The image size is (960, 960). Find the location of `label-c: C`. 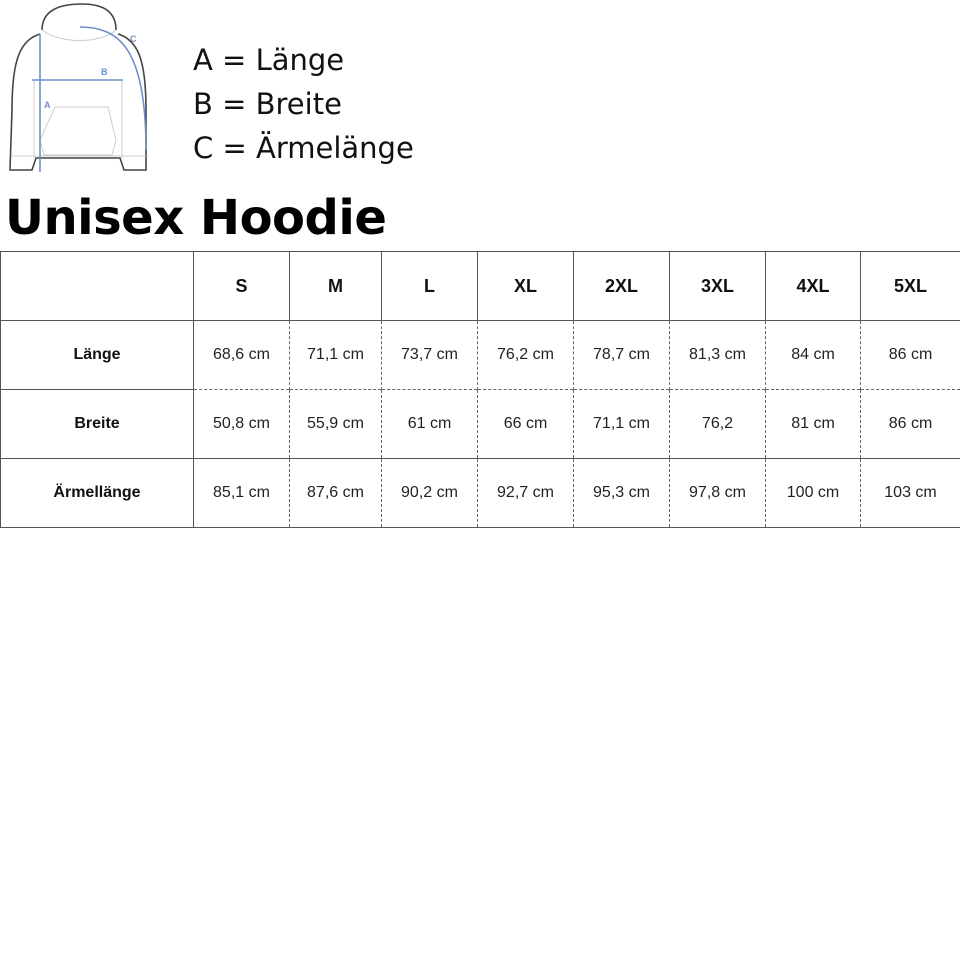

label-c: C is located at coordinates (133, 39).